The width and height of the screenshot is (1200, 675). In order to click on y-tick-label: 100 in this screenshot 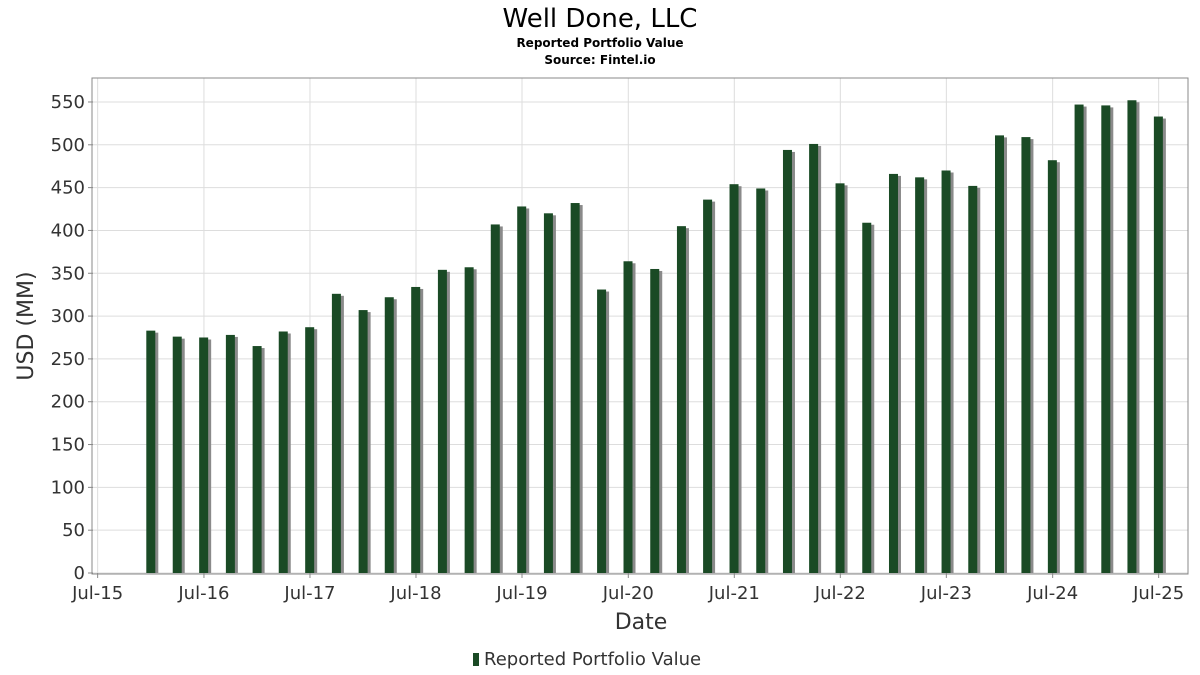, I will do `click(68, 487)`.